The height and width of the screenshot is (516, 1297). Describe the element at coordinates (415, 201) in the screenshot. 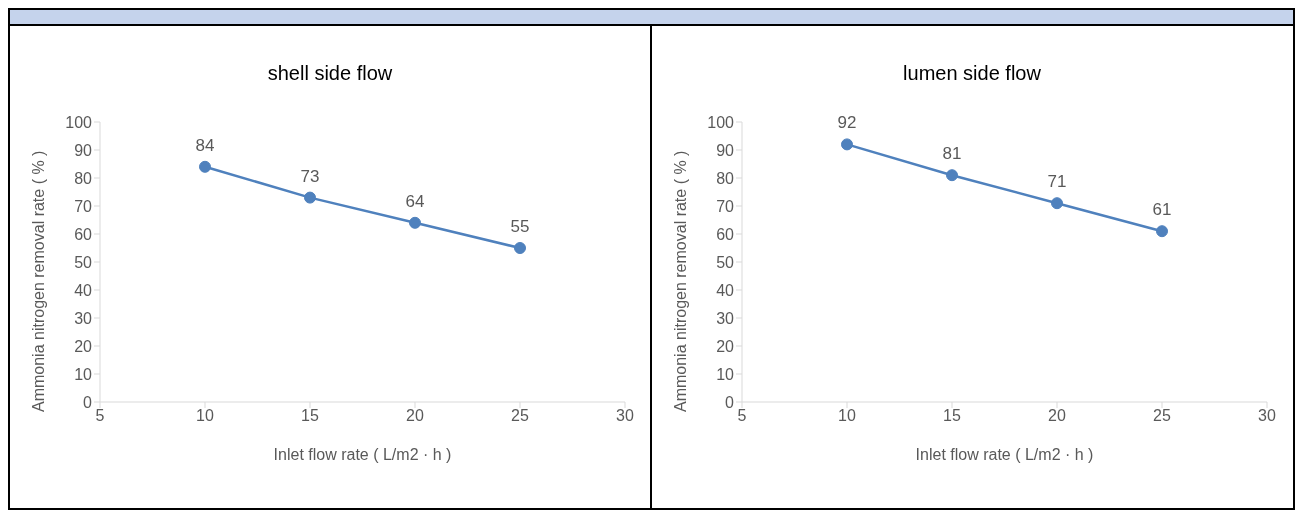

I see `data-label: 64` at that location.